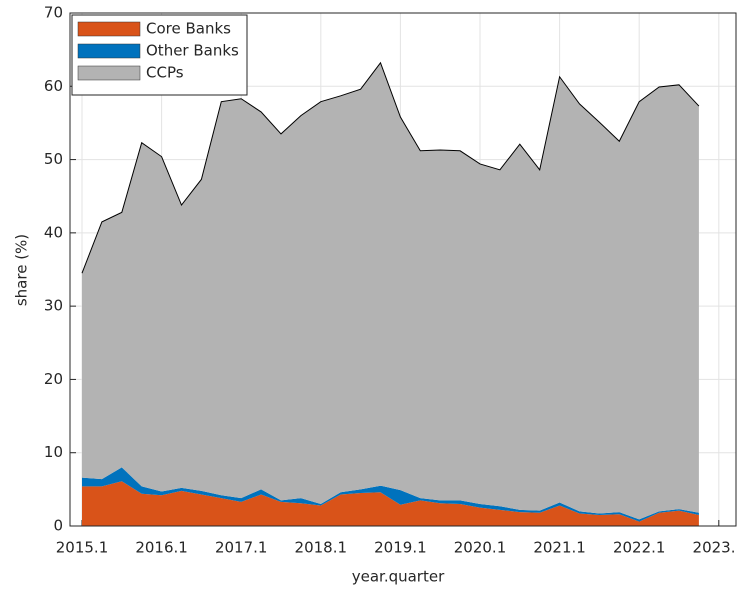 Image resolution: width=737 pixels, height=592 pixels. Describe the element at coordinates (559, 548) in the screenshot. I see `x-tick-label: 2021.1` at that location.